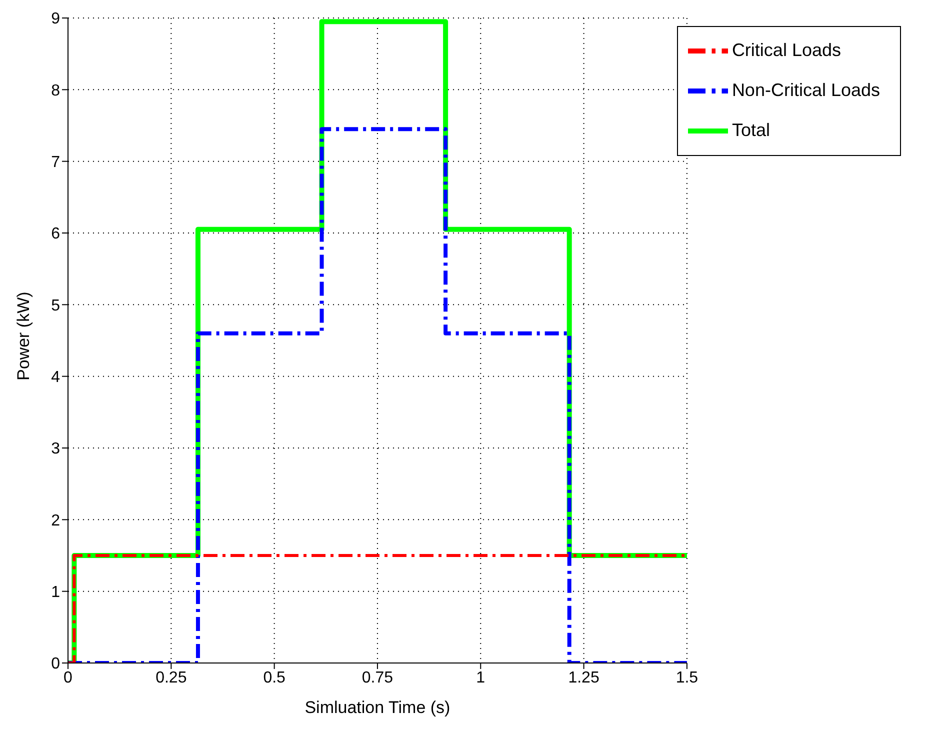  Describe the element at coordinates (786, 50) in the screenshot. I see `legend-label: Critical Loads` at that location.